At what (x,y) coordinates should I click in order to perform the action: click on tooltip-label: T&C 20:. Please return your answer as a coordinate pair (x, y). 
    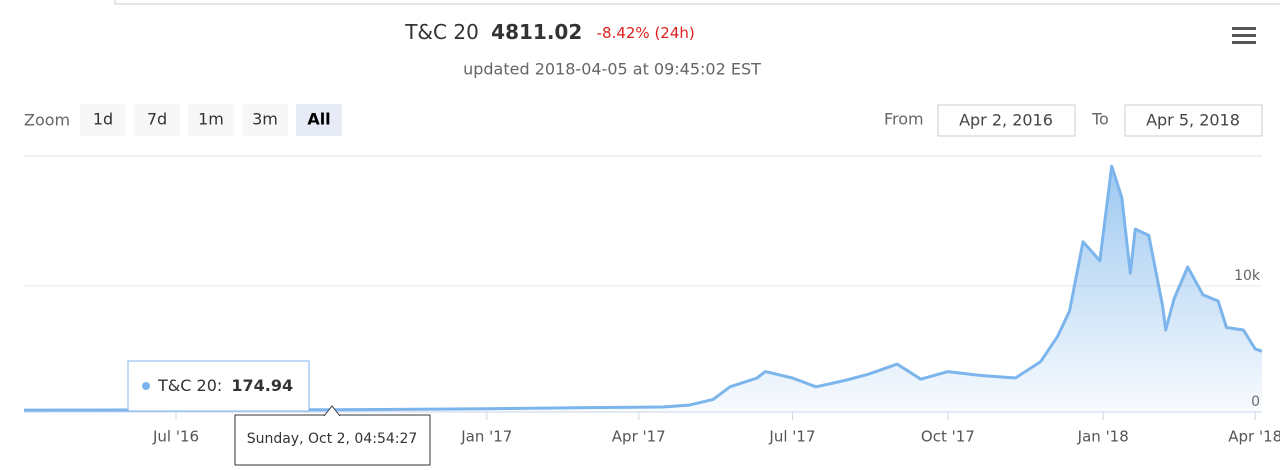
    Looking at the image, I should click on (189, 385).